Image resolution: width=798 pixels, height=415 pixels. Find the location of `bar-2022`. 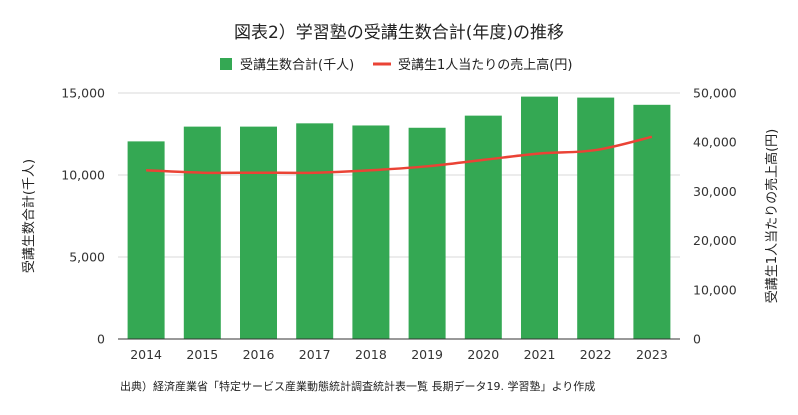

bar-2022 is located at coordinates (596, 218).